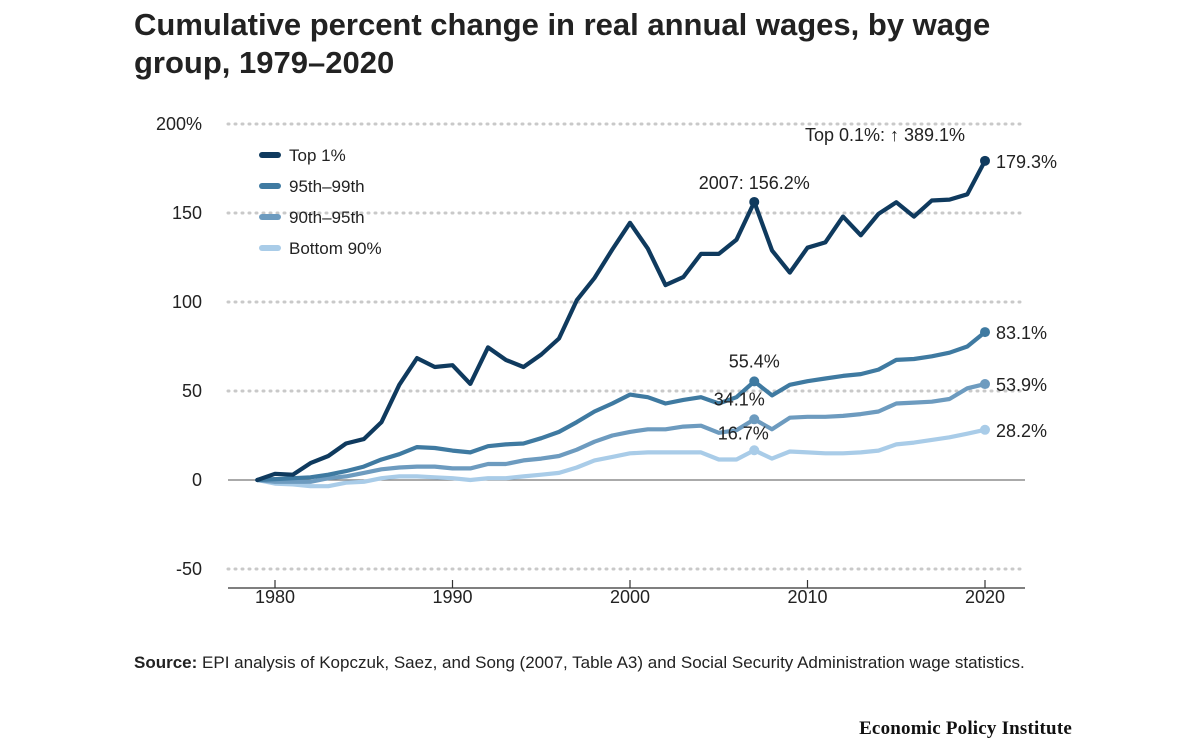 The image size is (1200, 750). What do you see at coordinates (335, 248) in the screenshot?
I see `legend-label: Bottom 90%` at bounding box center [335, 248].